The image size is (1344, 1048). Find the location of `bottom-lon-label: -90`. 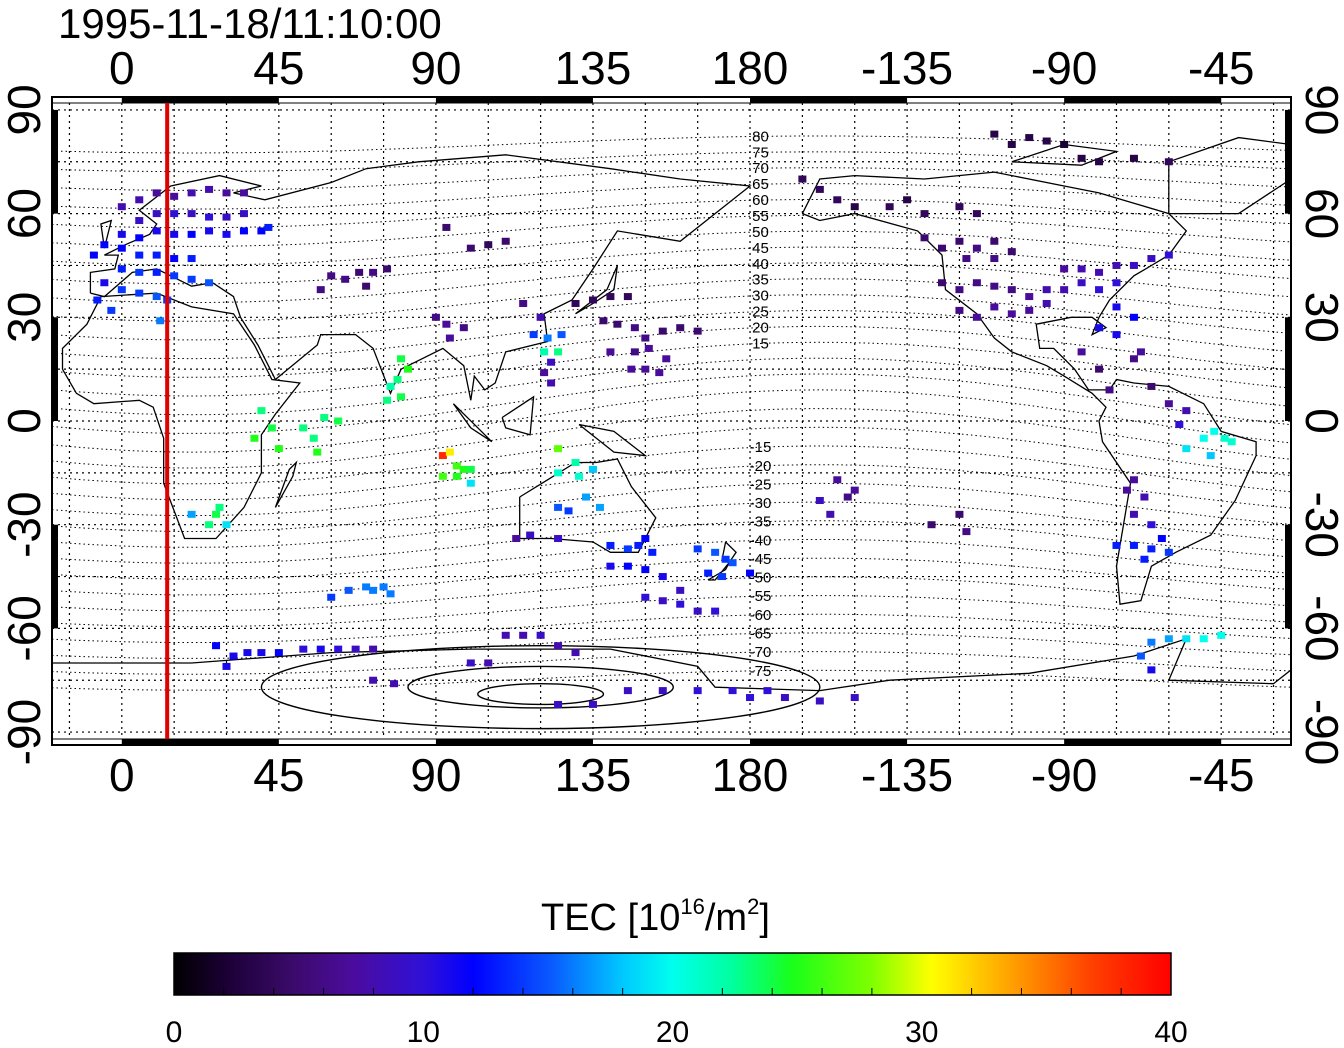

bottom-lon-label: -90 is located at coordinates (1064, 775).